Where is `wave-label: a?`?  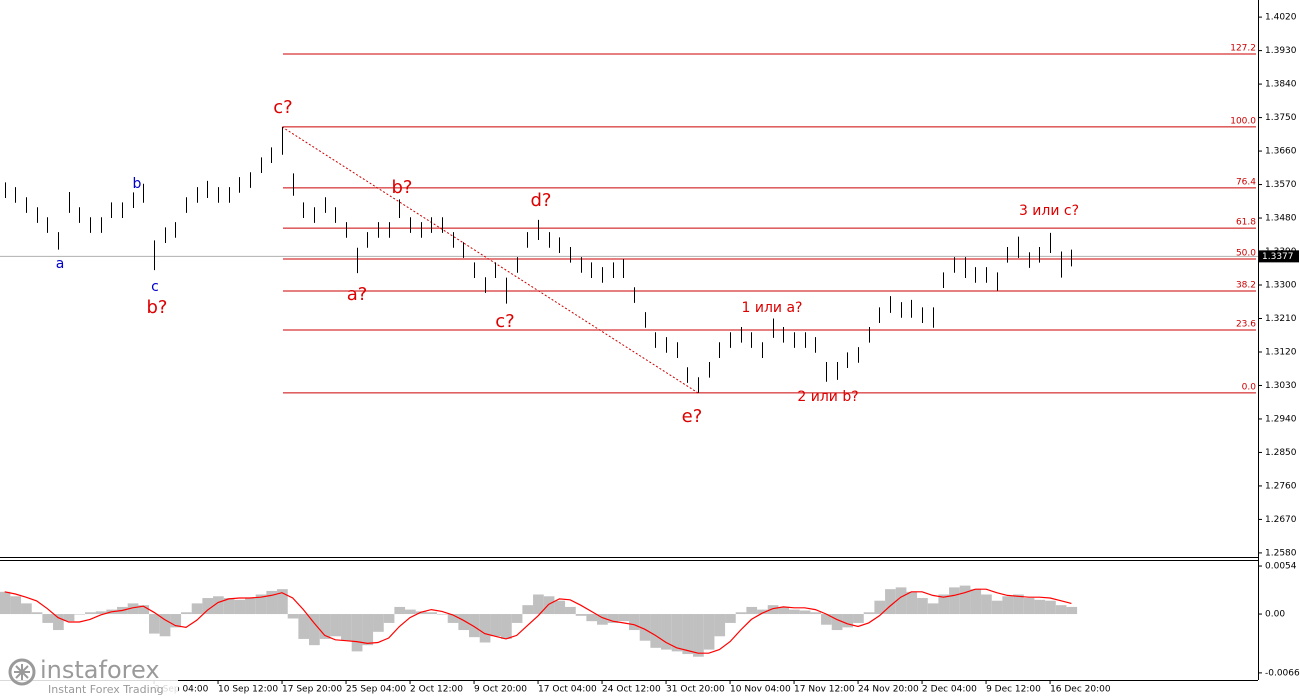 wave-label: a? is located at coordinates (357, 294).